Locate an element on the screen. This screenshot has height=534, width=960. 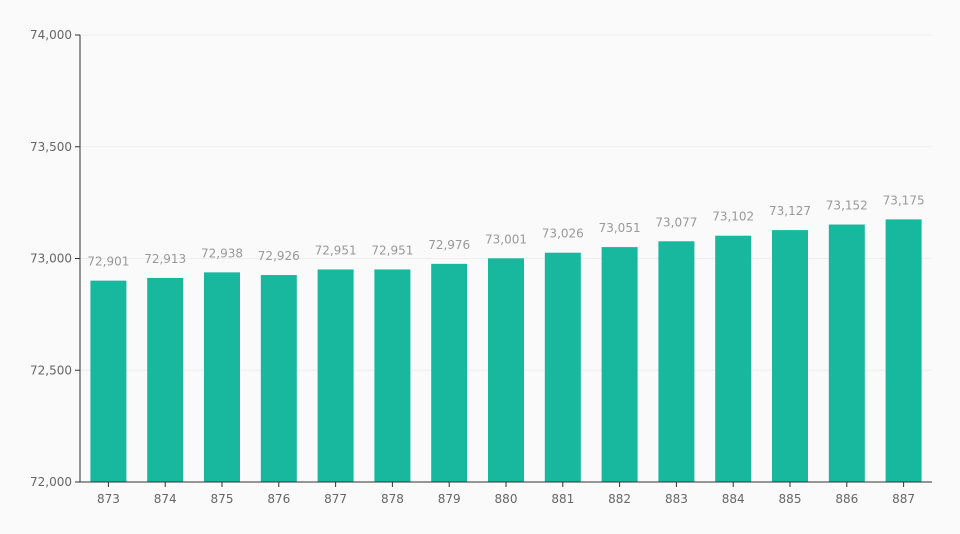
data-label: 73,077 is located at coordinates (676, 222).